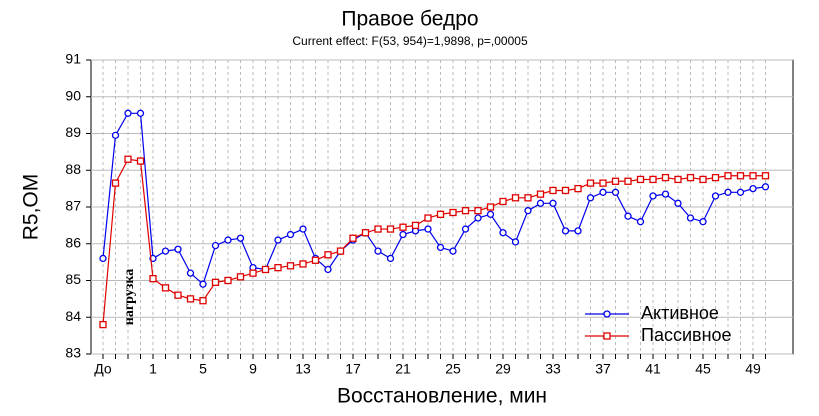 The height and width of the screenshot is (416, 819). What do you see at coordinates (73, 95) in the screenshot?
I see `y-tick-label: 90` at bounding box center [73, 95].